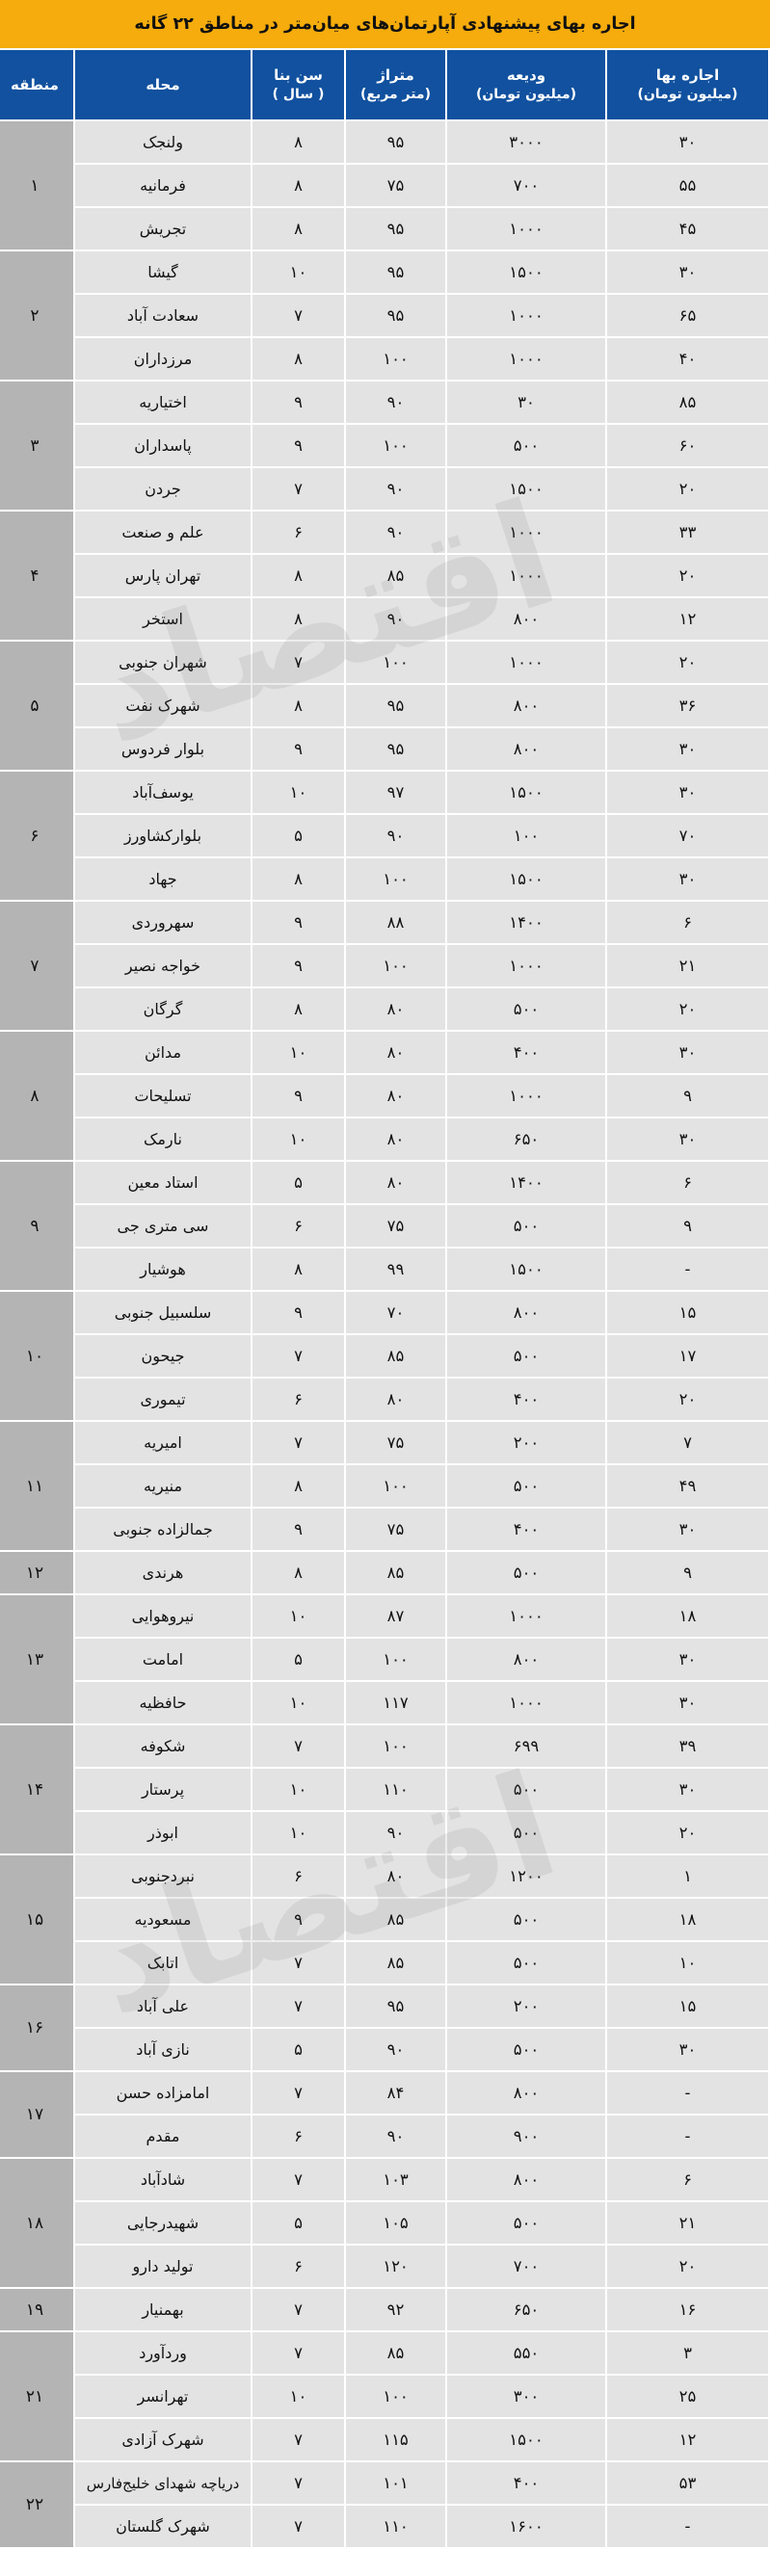  What do you see at coordinates (526, 2526) in the screenshot?
I see `cell-dep: ۱۶۰۰` at bounding box center [526, 2526].